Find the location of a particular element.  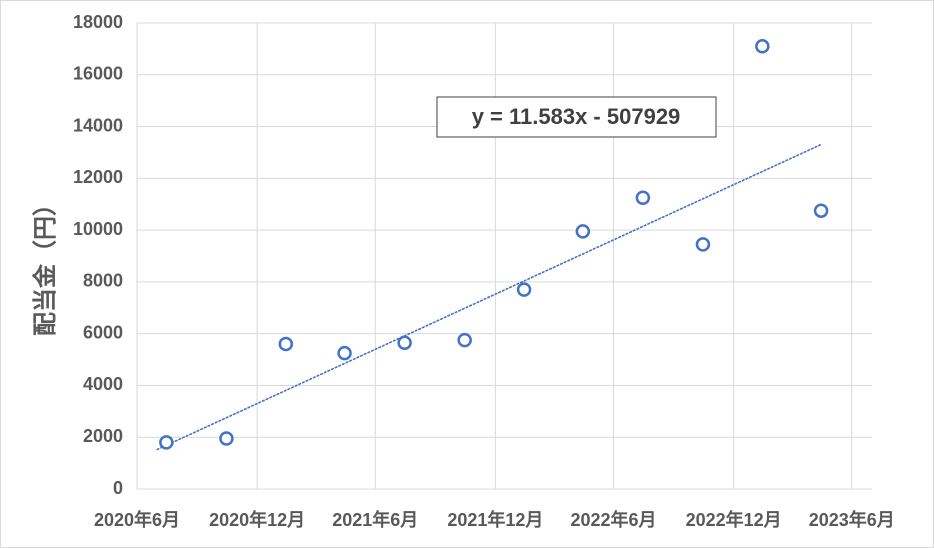

x-tick-label: 2020年6月 is located at coordinates (137, 519).